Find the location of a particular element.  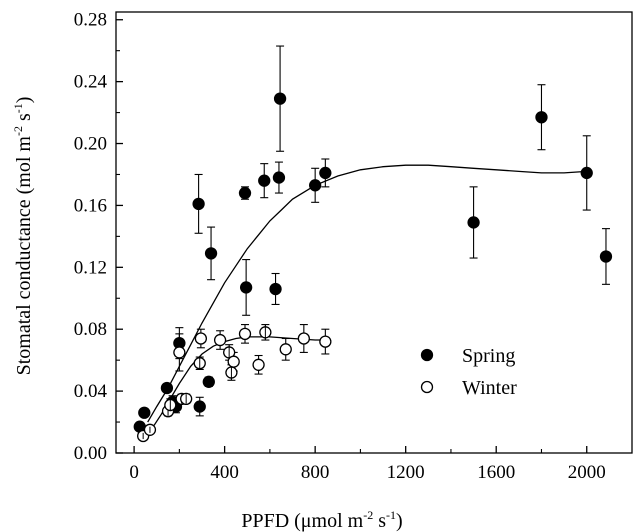

legend-label-spring: Spring is located at coordinates (488, 356).